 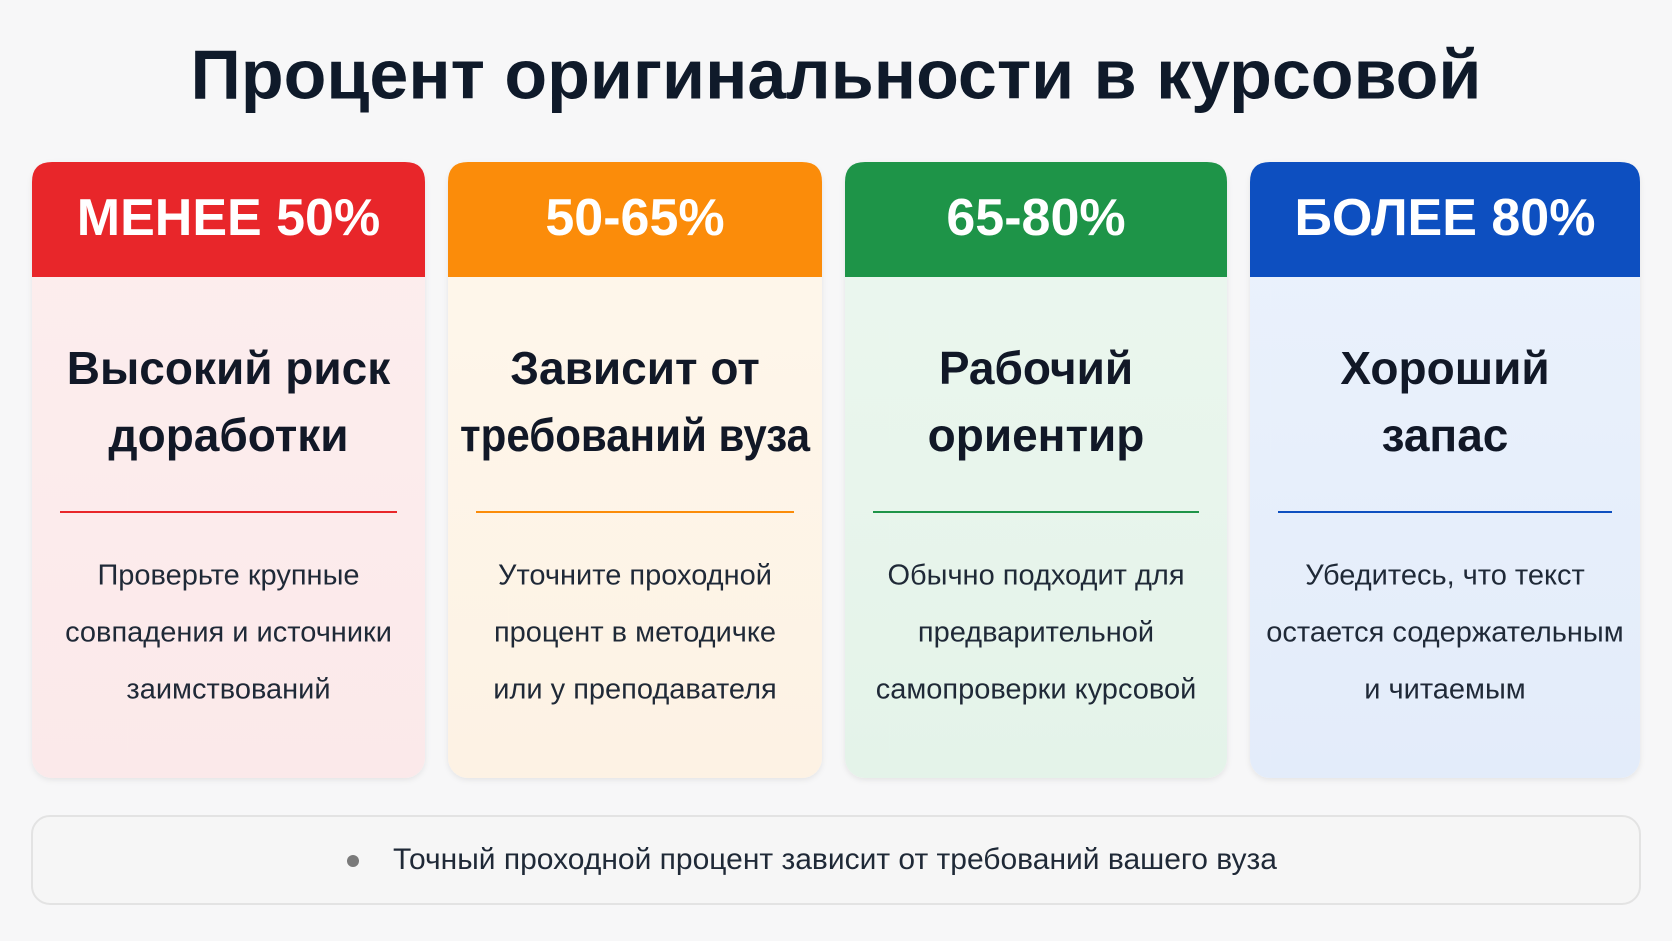 I want to click on card-heading: доработки, so click(x=228, y=435).